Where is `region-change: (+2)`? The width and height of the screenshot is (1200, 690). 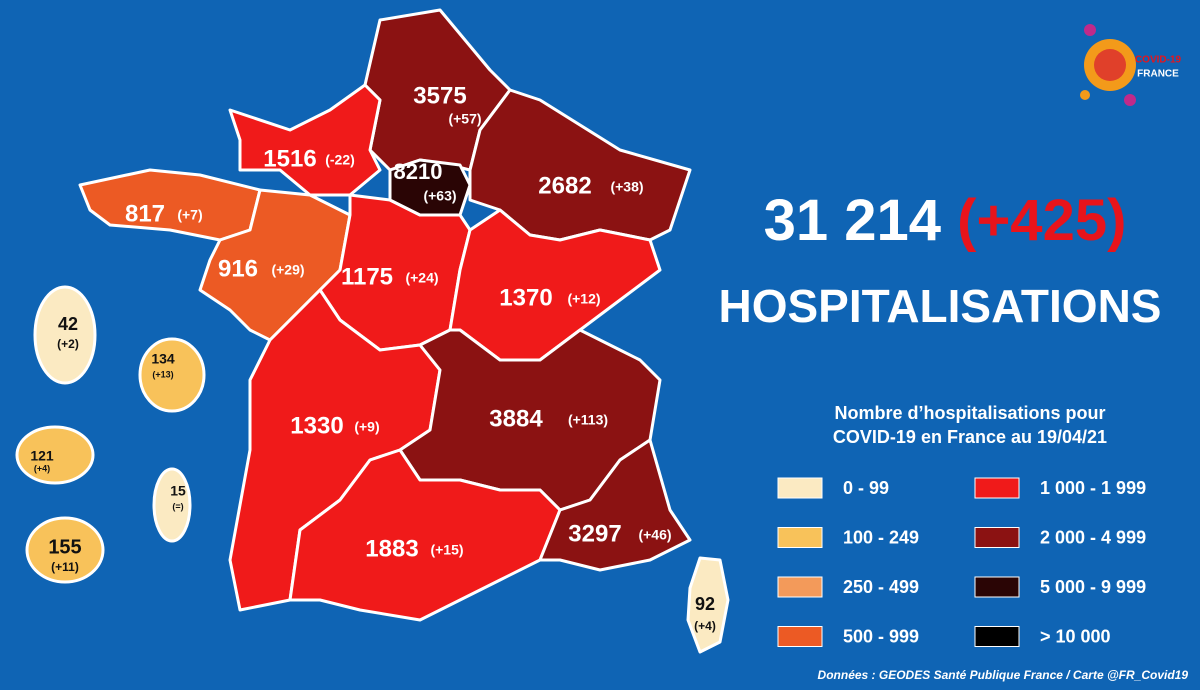
region-change: (+2) is located at coordinates (68, 344).